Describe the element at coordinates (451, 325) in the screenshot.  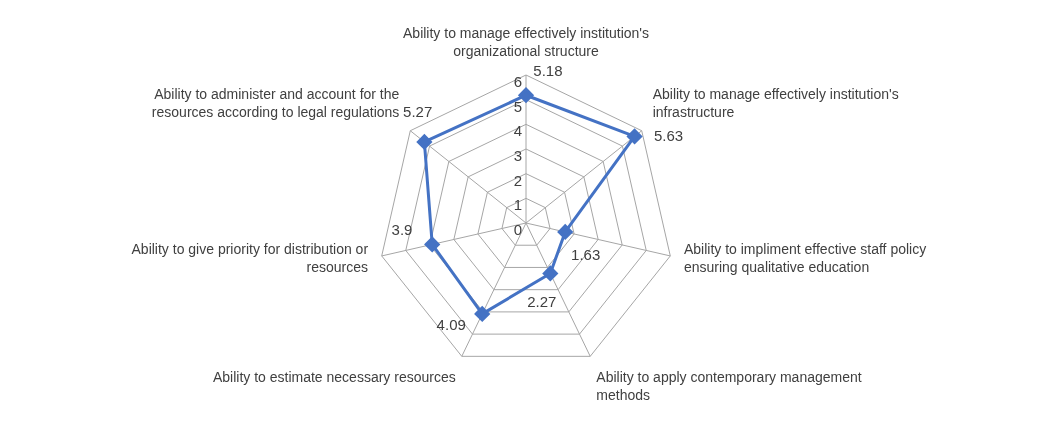
I see `data-label: 4.09` at that location.